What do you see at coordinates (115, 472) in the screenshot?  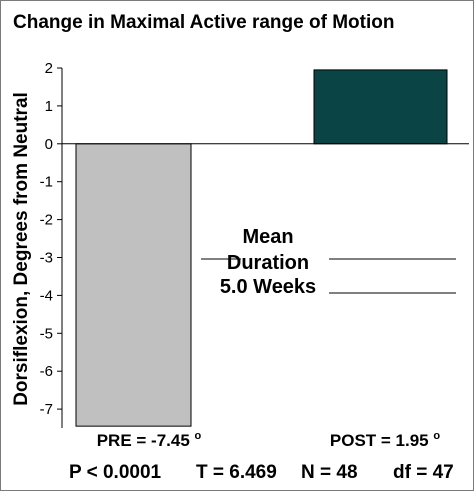 I see `stat-1: P < 0.0001` at bounding box center [115, 472].